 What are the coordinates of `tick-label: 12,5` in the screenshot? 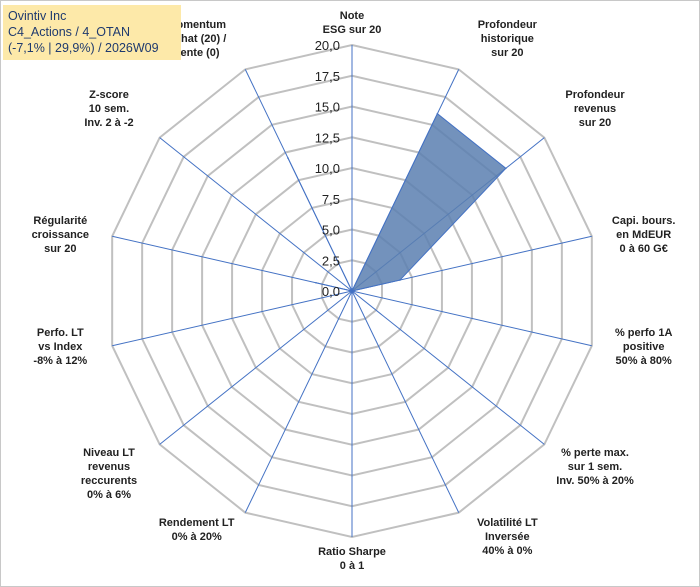 It's located at (327, 137).